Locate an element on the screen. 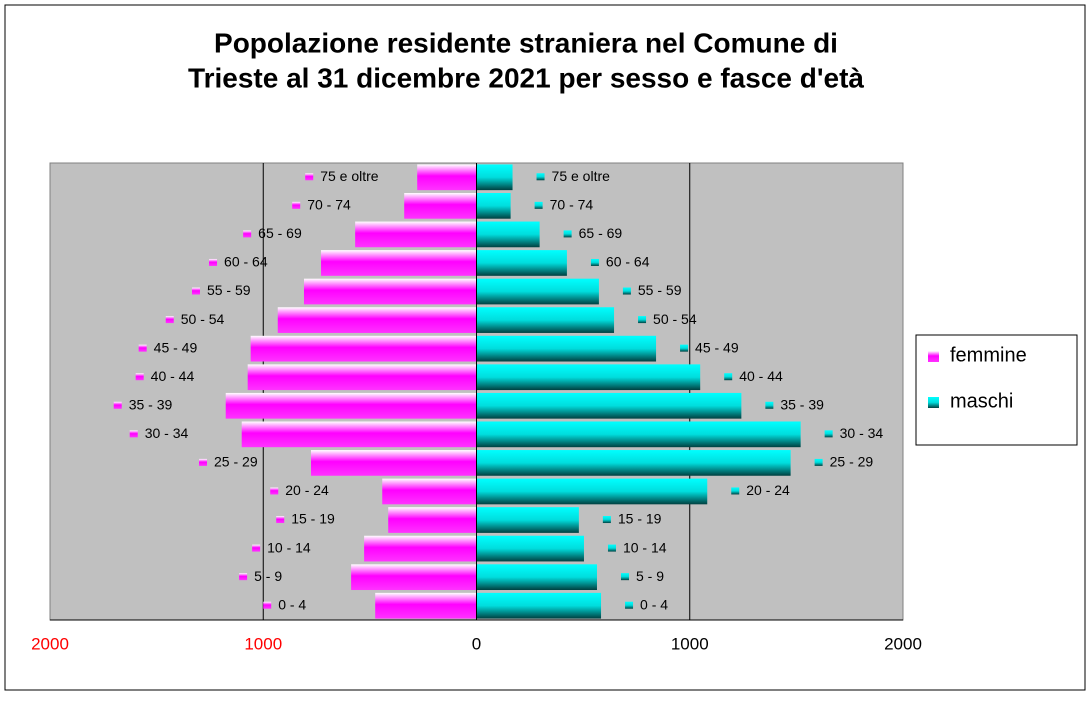 This screenshot has height=701, width=1091. x-tick-label: 0 is located at coordinates (476, 643).